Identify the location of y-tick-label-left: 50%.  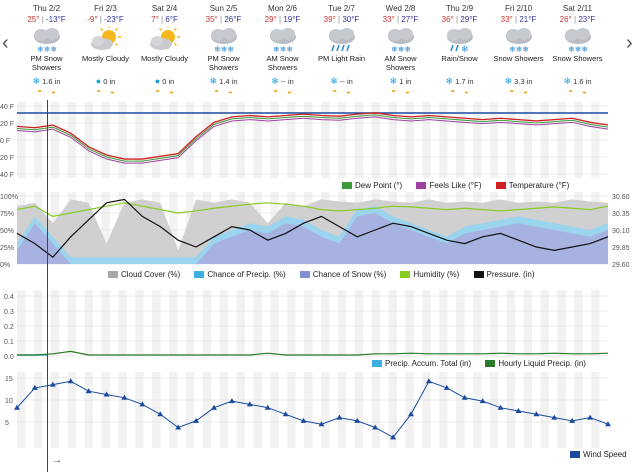
(7, 231).